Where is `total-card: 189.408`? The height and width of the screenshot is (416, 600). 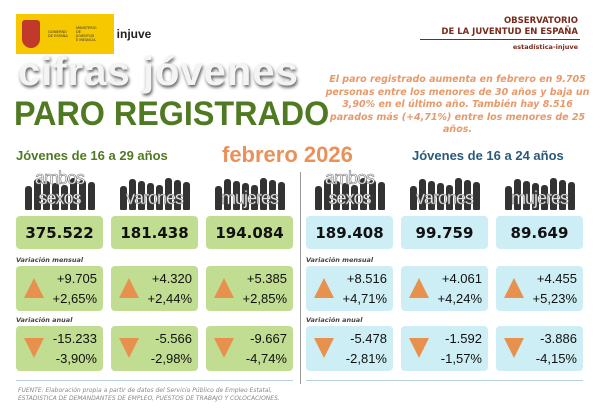 total-card: 189.408 is located at coordinates (349, 232).